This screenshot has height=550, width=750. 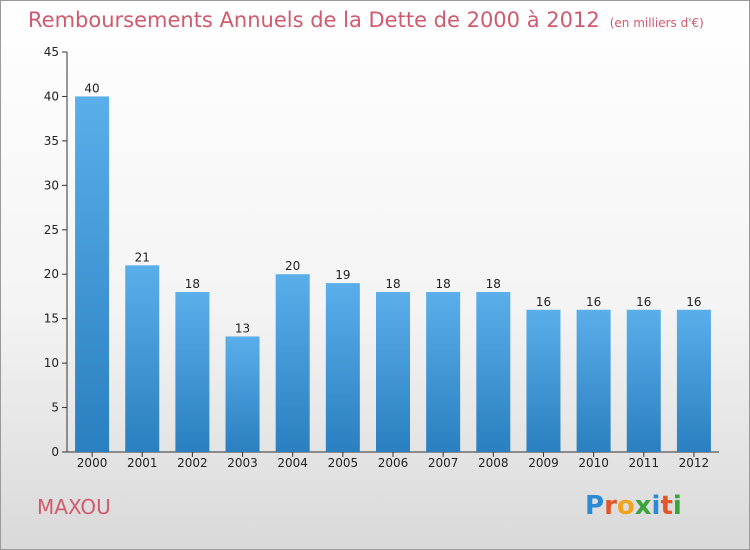 What do you see at coordinates (593, 463) in the screenshot?
I see `x-tick-label: 2010` at bounding box center [593, 463].